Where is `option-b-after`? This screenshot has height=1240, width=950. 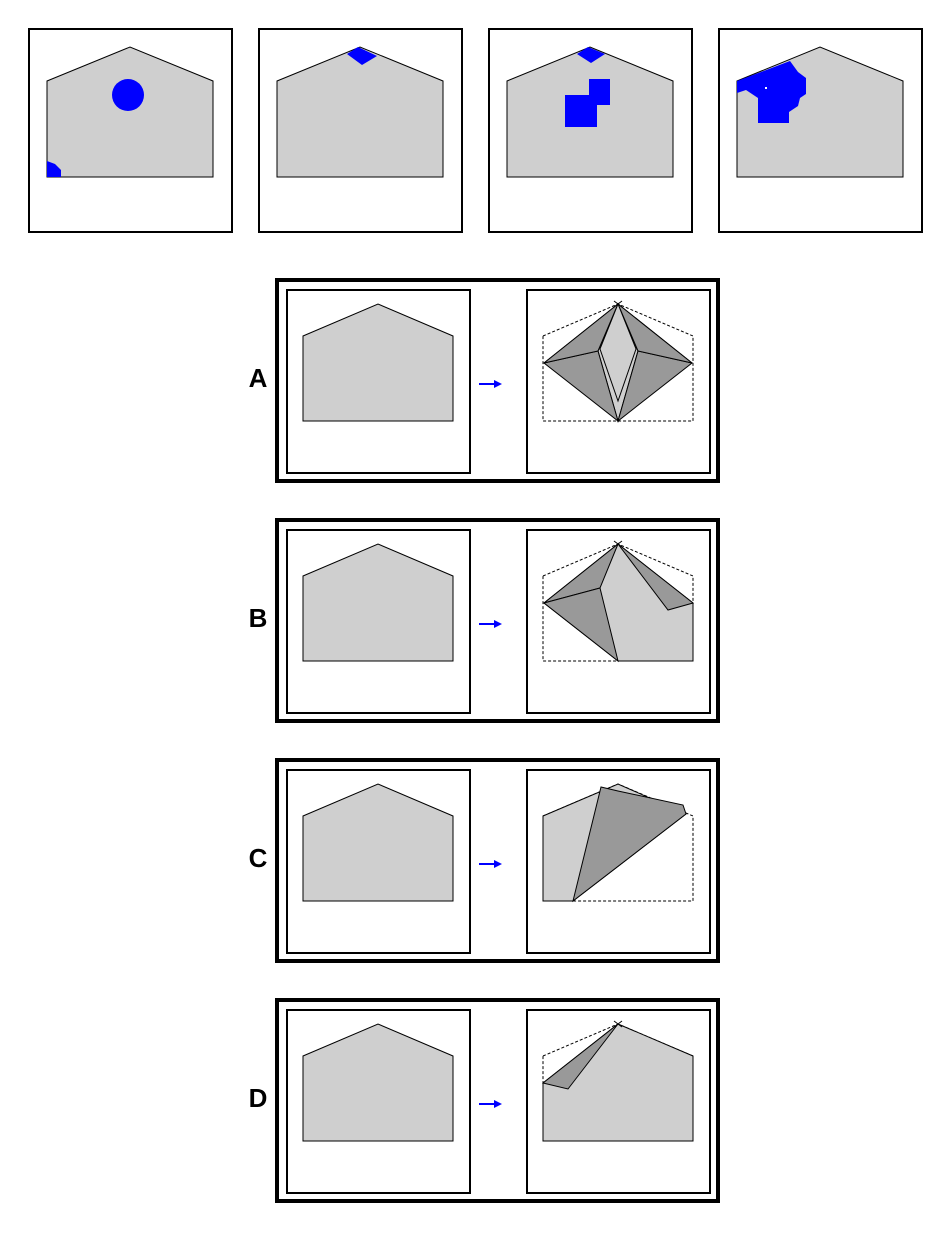 option-b-after is located at coordinates (618, 621).